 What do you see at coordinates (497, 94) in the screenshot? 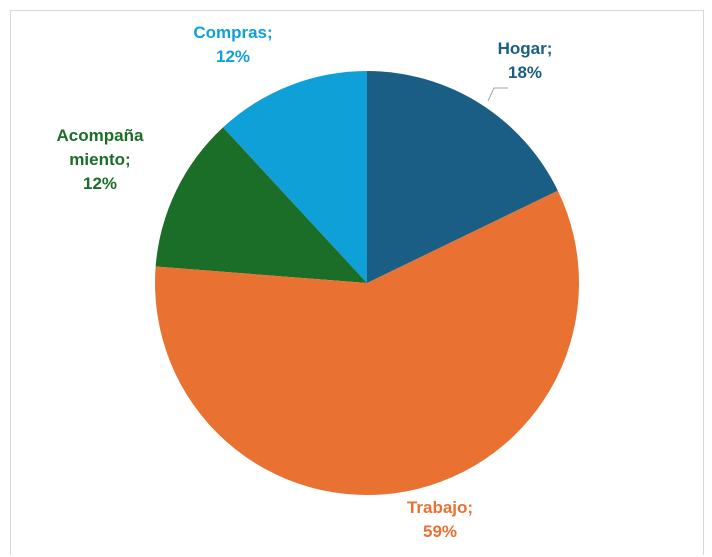
I see `leader-line` at bounding box center [497, 94].